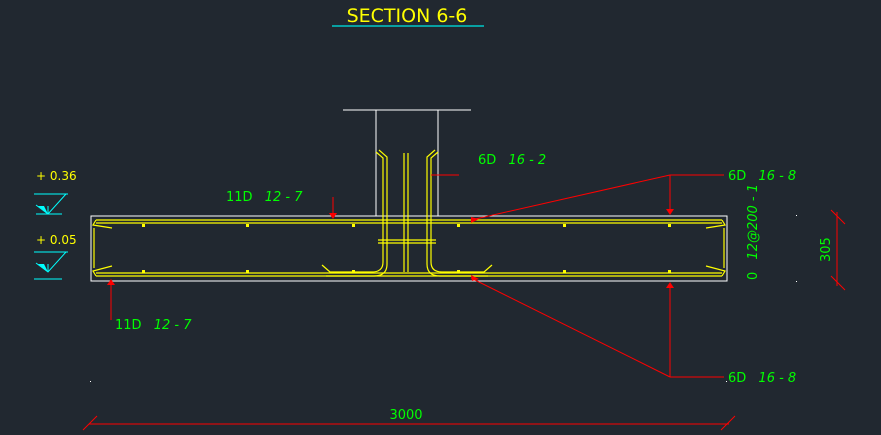 The width and height of the screenshot is (881, 435). Describe the element at coordinates (762, 378) in the screenshot. I see `bottom-right-bars-label: 6D 16 - 8` at that location.